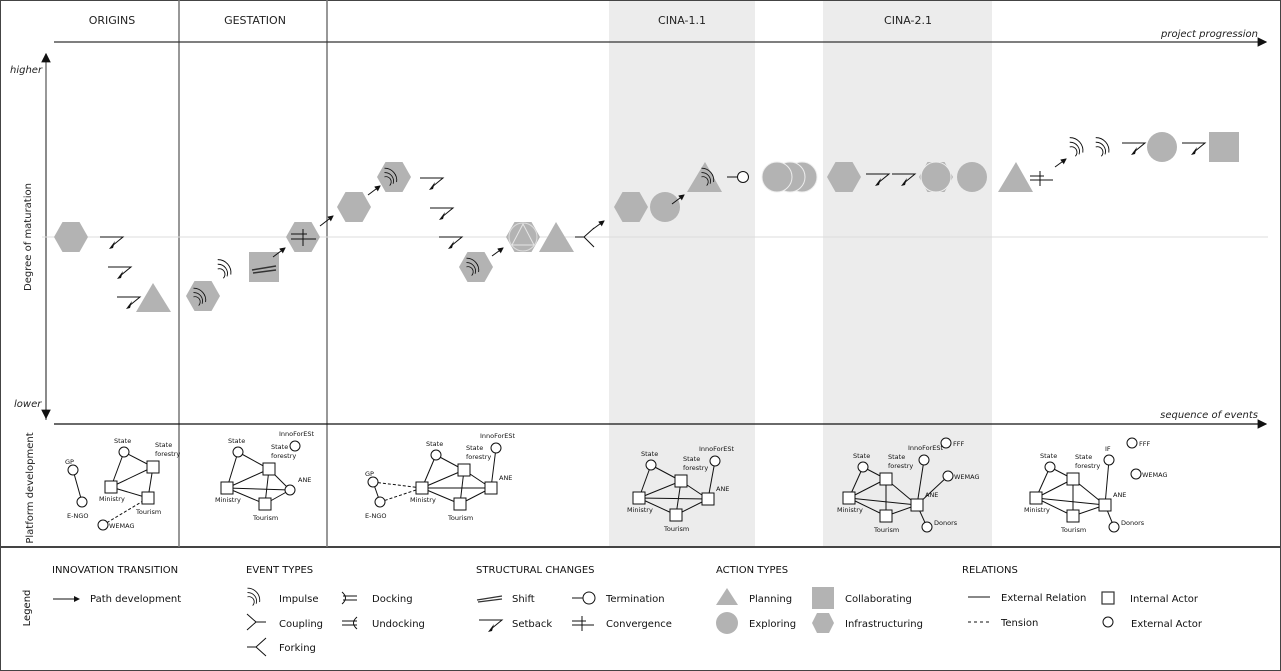  What do you see at coordinates (884, 624) in the screenshot?
I see `legend-label: Infrastructuring` at bounding box center [884, 624].